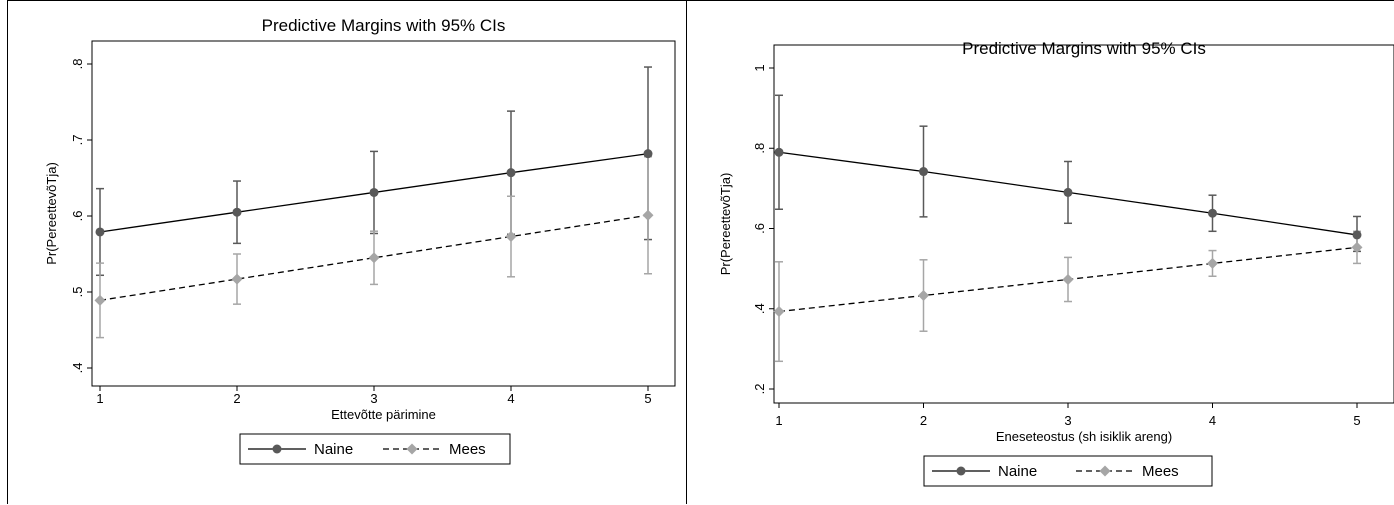  I want to click on x-axis-label: Ettevõtte pärimine, so click(383, 414).